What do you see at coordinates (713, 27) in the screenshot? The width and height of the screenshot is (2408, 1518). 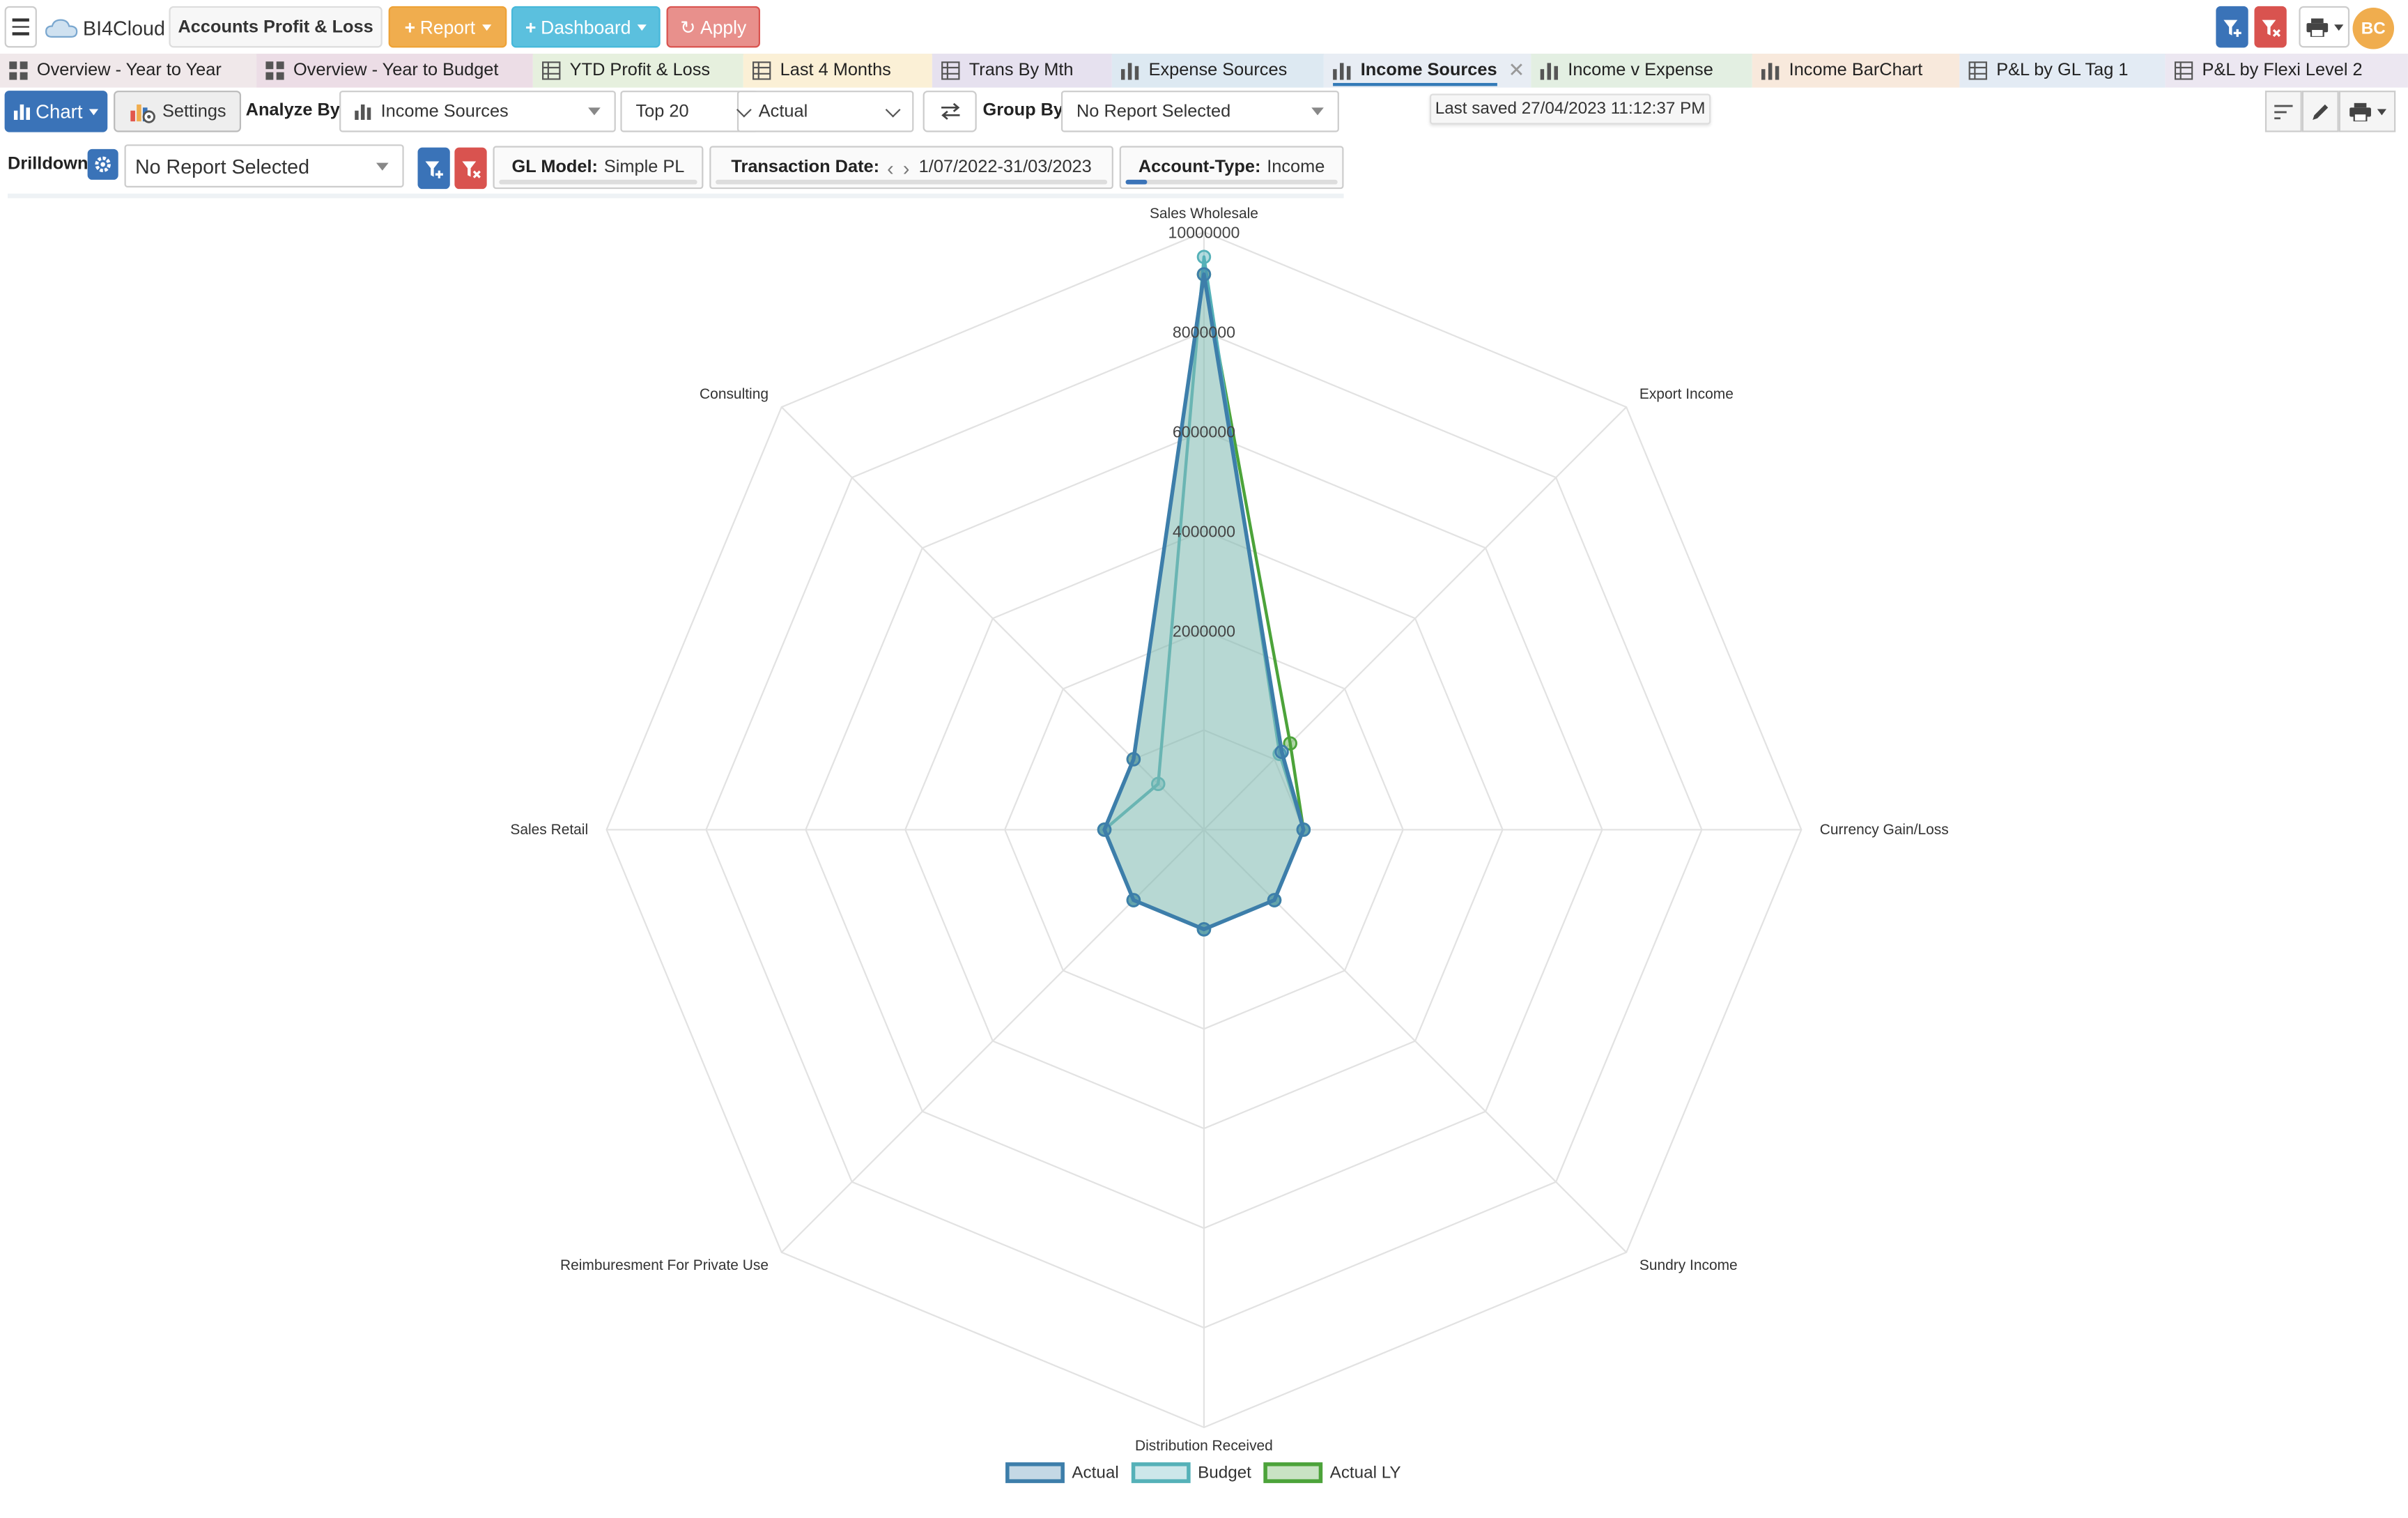 I see `apply-button: ↻ Apply` at bounding box center [713, 27].